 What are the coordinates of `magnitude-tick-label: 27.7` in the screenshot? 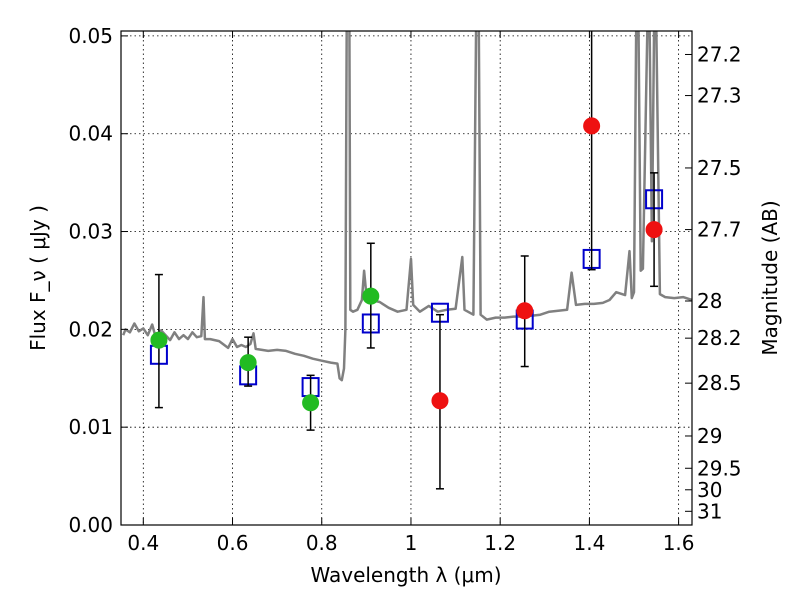 It's located at (719, 230).